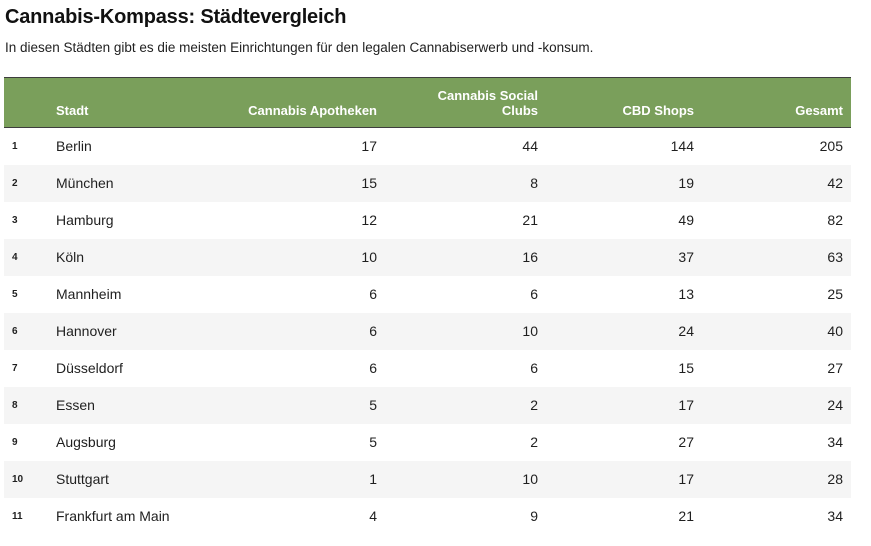 This screenshot has height=546, width=871. Describe the element at coordinates (686, 442) in the screenshot. I see `cell-cbd-shops: 27` at that location.